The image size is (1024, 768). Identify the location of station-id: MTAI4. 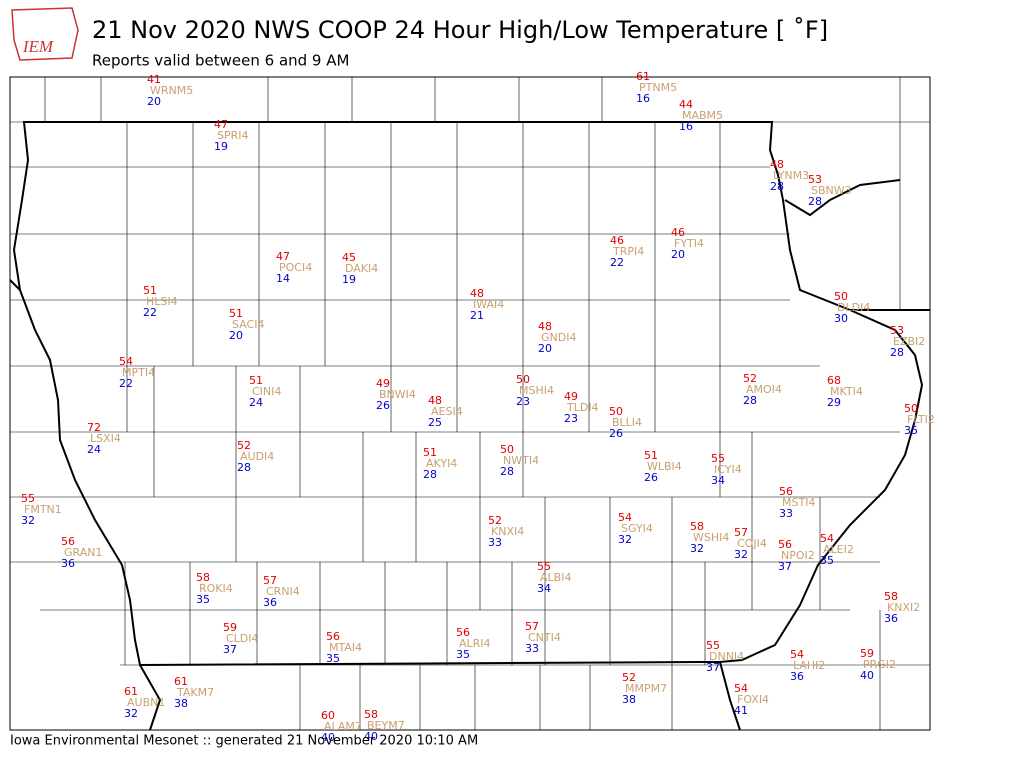
(345, 647).